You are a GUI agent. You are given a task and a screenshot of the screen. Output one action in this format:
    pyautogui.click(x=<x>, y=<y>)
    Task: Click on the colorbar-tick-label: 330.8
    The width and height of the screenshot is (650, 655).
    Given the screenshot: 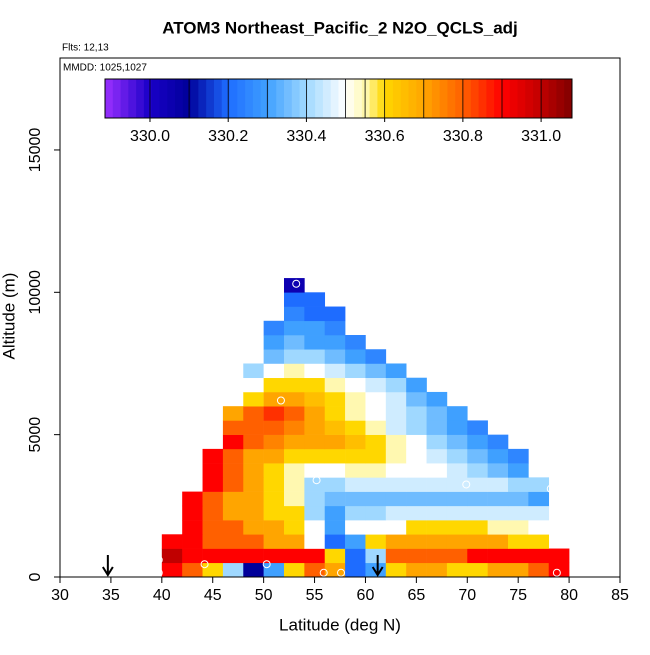 What is the action you would take?
    pyautogui.click(x=463, y=136)
    